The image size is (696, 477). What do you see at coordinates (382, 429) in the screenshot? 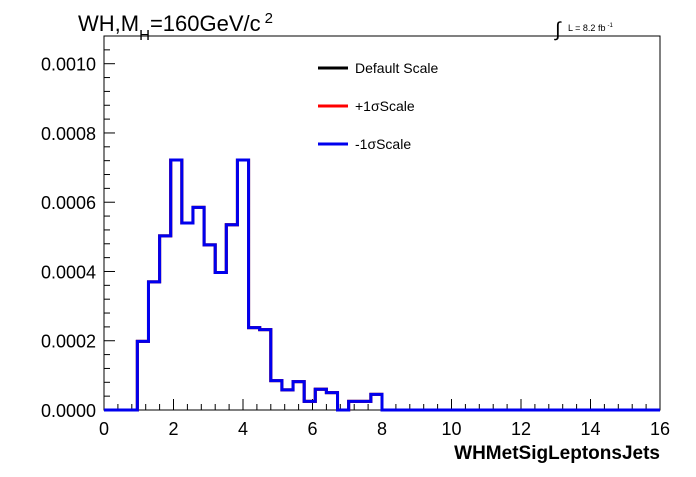
I see `x-tick-label: 8` at bounding box center [382, 429].